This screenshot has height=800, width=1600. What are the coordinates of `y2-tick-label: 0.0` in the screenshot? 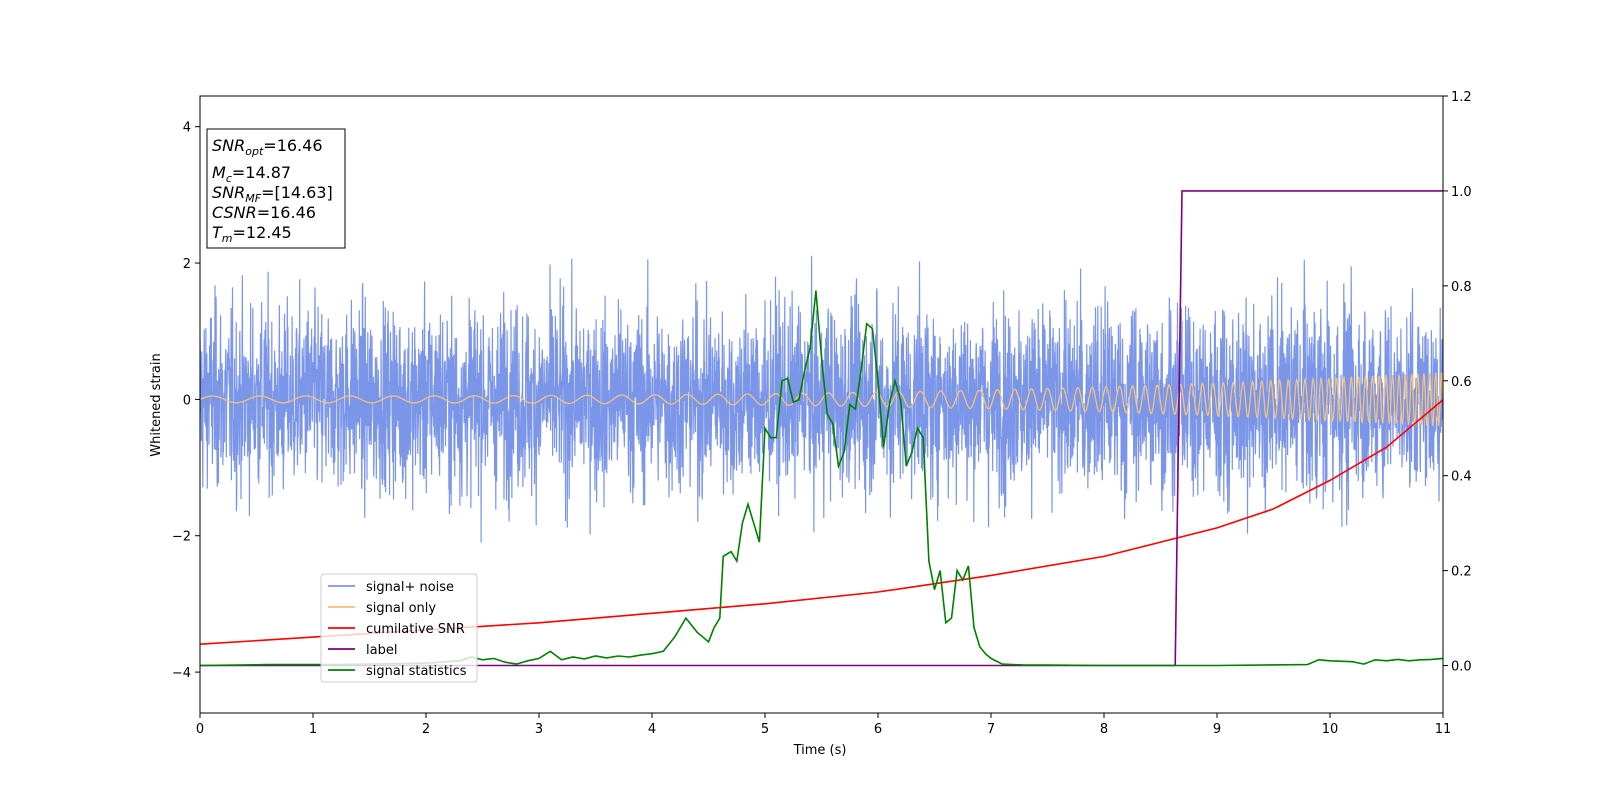 It's located at (1461, 667).